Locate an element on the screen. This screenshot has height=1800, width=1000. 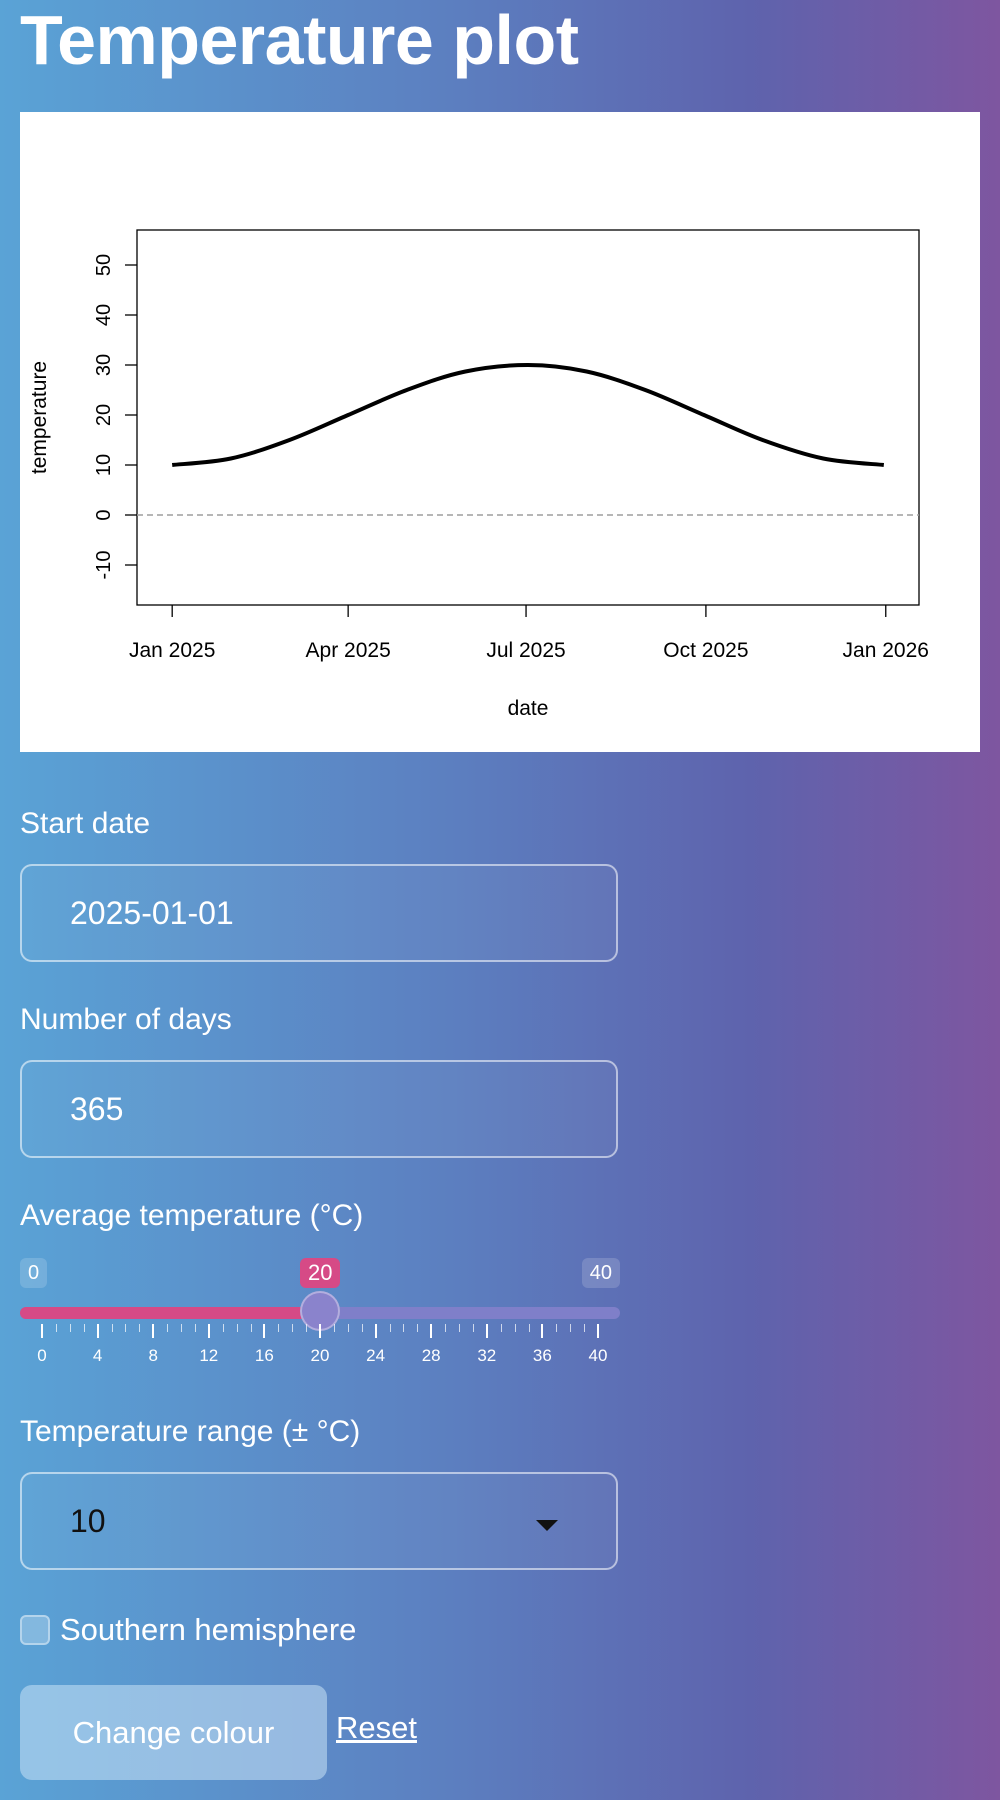
southern-hemisphere-label: Southern hemisphere is located at coordinates (208, 1629).